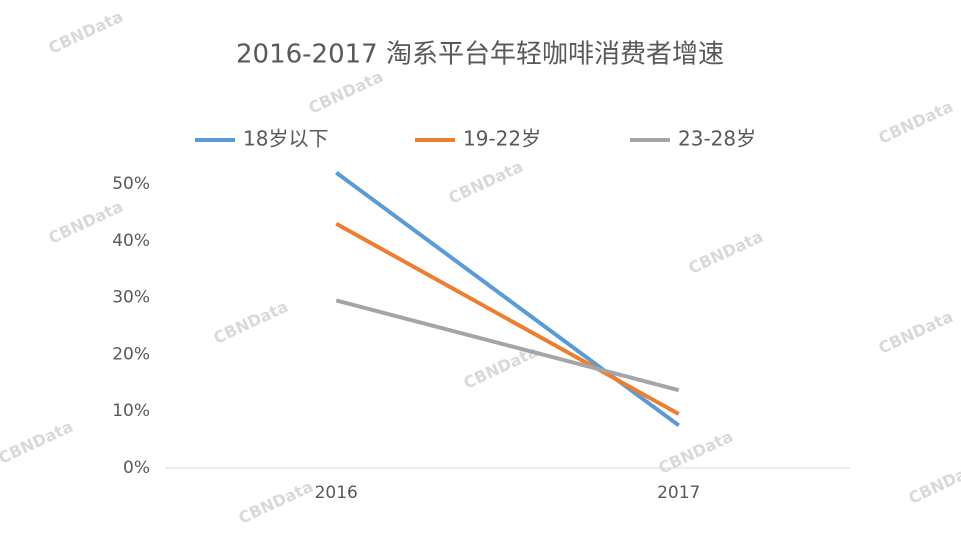 This screenshot has width=961, height=541. I want to click on legend-label: 18岁以下, so click(285, 139).